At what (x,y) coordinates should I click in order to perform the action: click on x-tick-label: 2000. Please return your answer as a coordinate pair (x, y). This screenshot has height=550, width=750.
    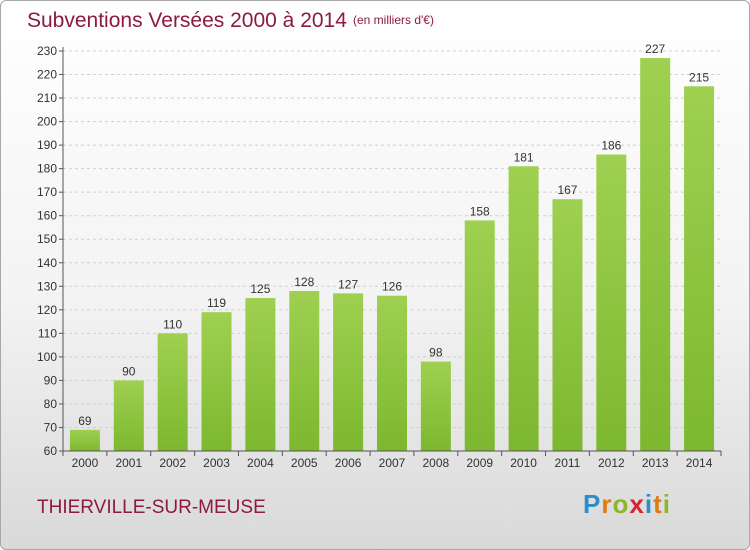
    Looking at the image, I should click on (85, 463).